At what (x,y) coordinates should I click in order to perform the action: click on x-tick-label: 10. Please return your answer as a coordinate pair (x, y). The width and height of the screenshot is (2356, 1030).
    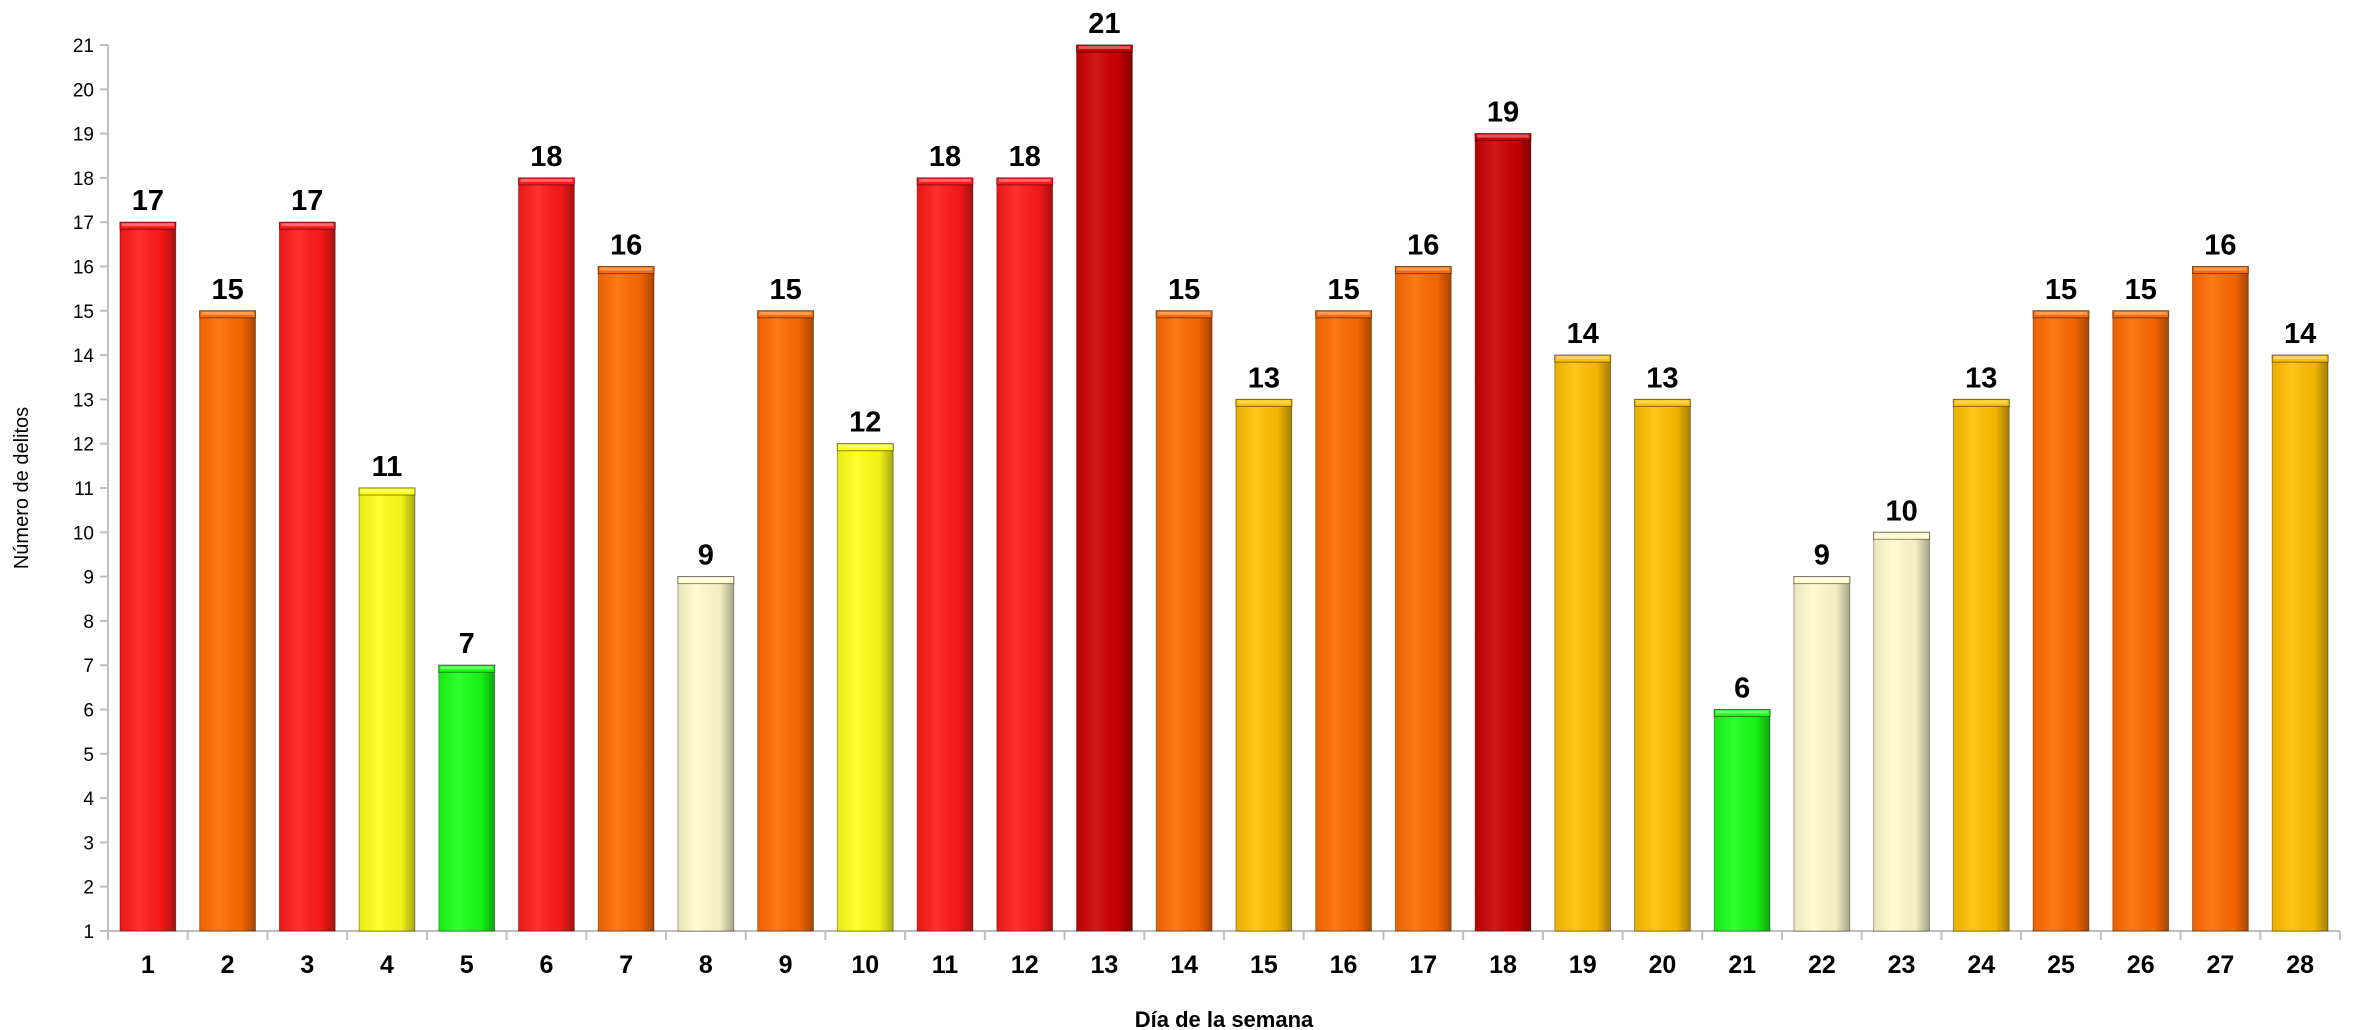
    Looking at the image, I should click on (865, 965).